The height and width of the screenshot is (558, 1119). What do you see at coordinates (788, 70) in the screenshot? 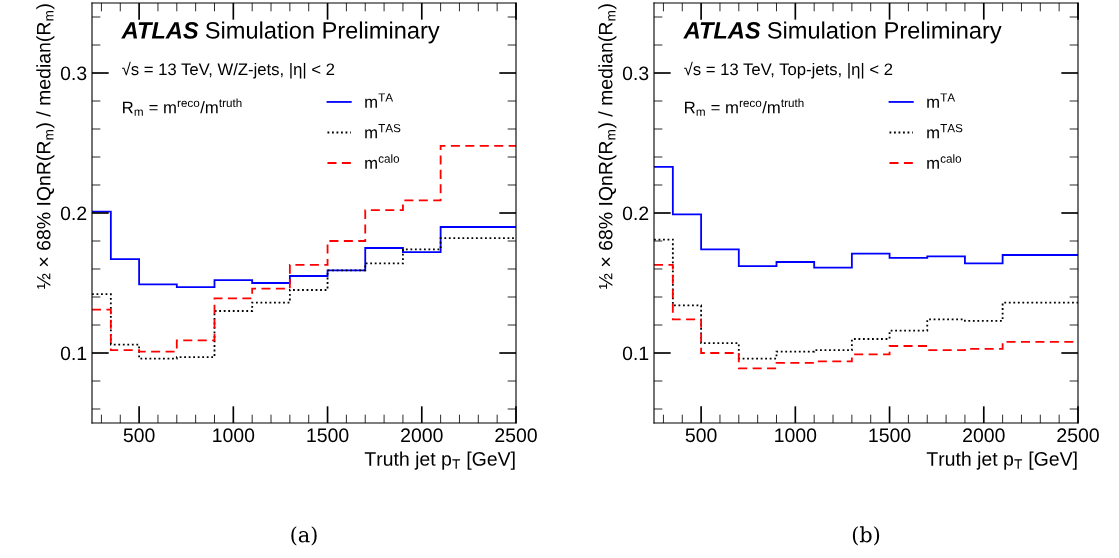
I see `annotation: √s = 13 TeV, Top-jets, |η| < 2` at bounding box center [788, 70].